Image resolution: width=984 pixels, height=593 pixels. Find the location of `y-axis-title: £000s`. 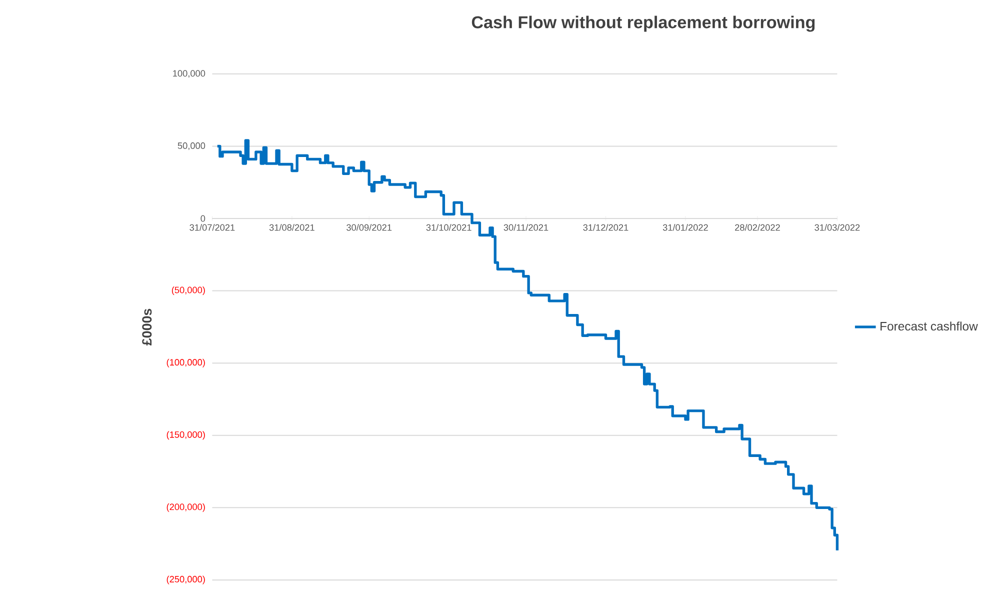

y-axis-title: £000s is located at coordinates (147, 327).